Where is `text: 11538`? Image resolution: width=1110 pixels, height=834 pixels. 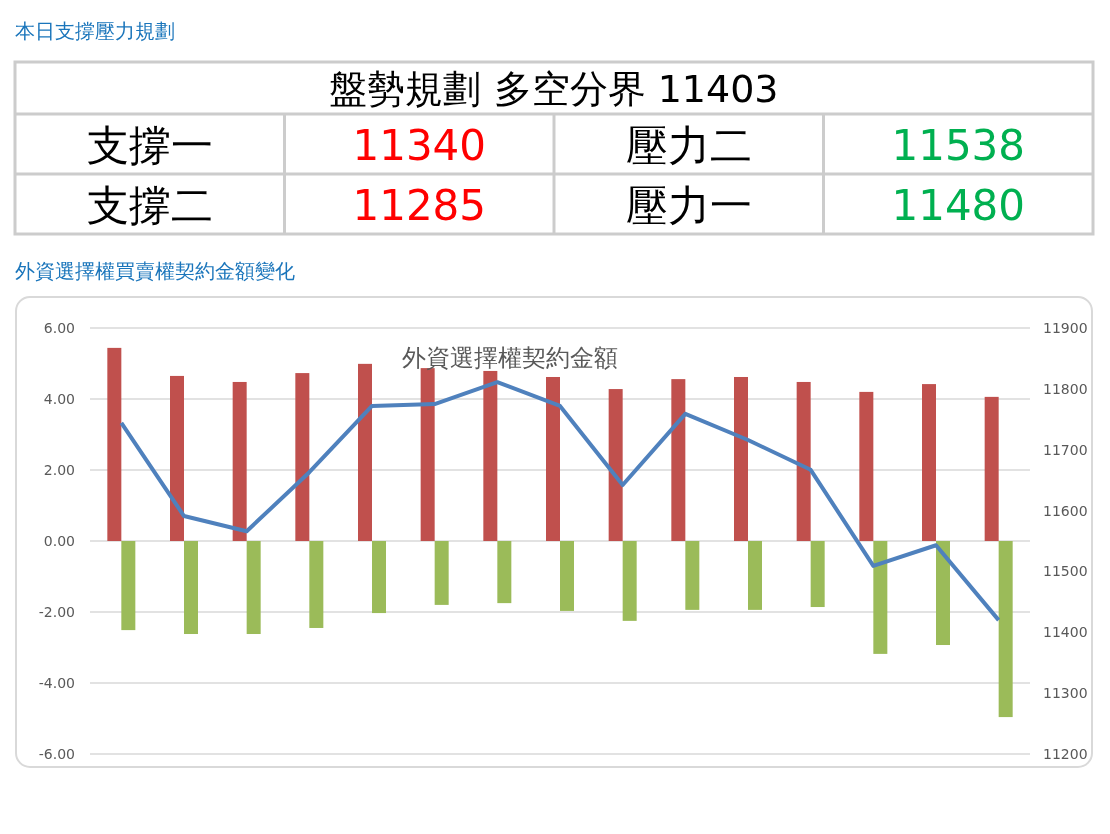 text: 11538 is located at coordinates (958, 145).